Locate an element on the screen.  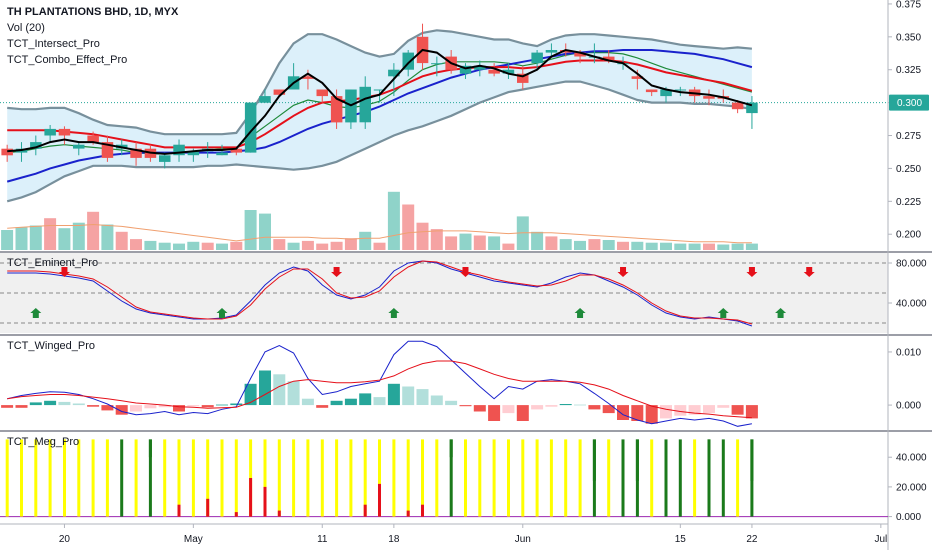
time-axis-tick-label: Jun is located at coordinates (523, 539).